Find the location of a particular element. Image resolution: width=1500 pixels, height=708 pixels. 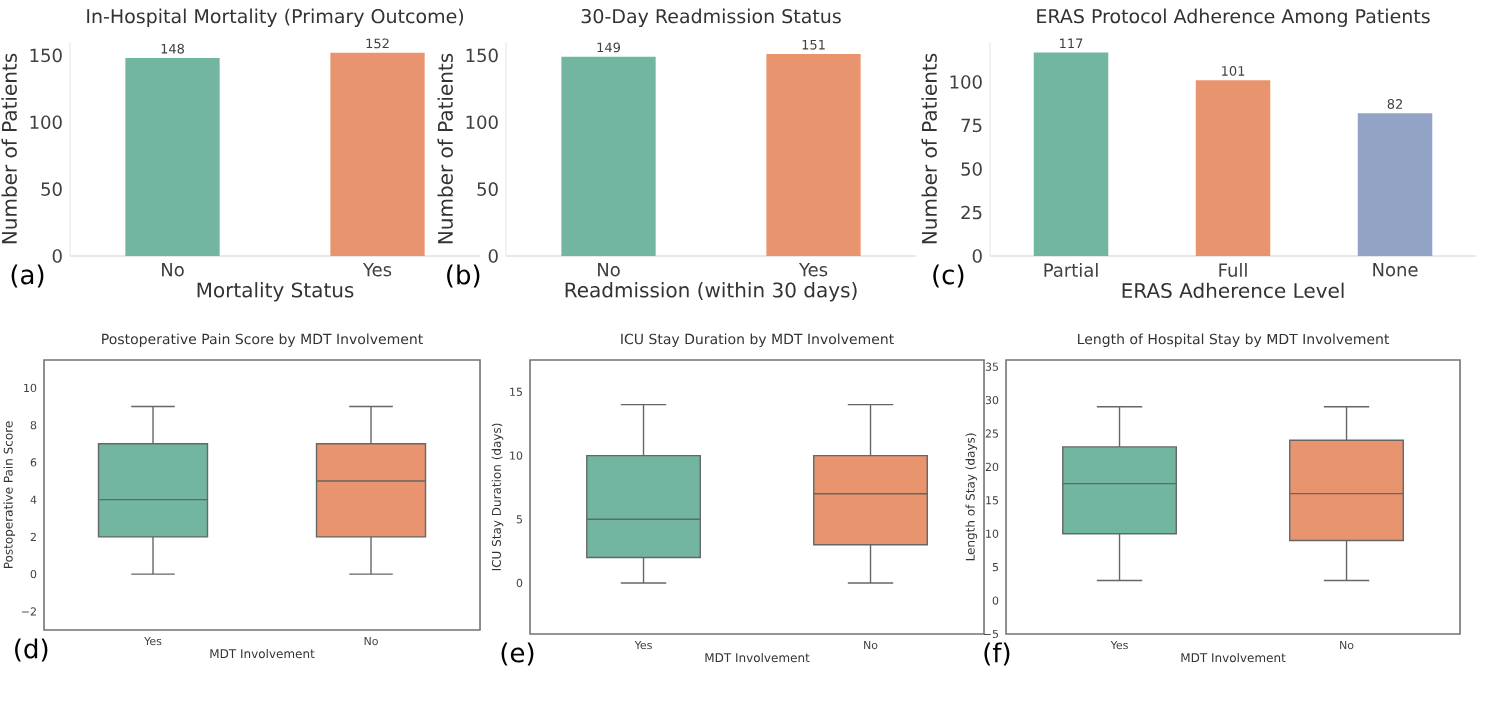

x-axis-title: ERAS Adherence Level is located at coordinates (1233, 290).